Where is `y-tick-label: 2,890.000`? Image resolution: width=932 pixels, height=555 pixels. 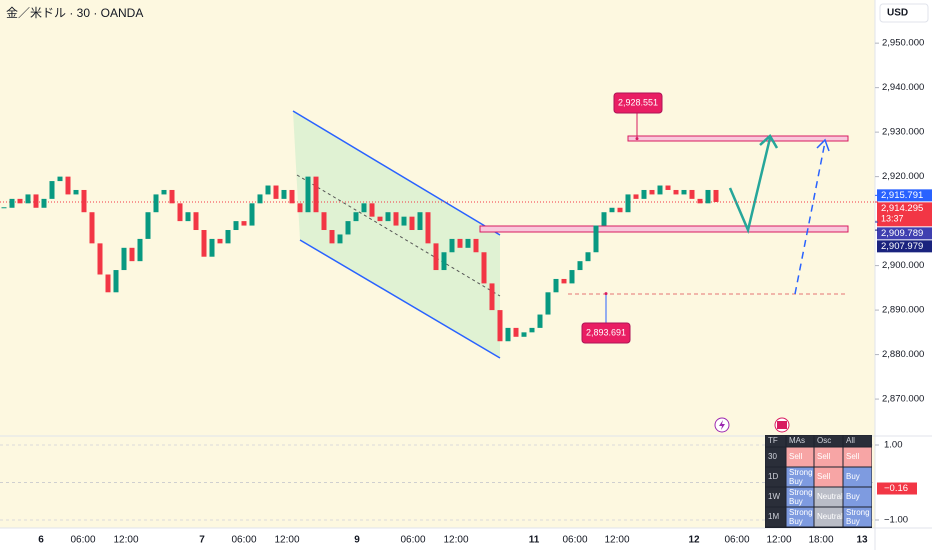
y-tick-label: 2,890.000 is located at coordinates (903, 310).